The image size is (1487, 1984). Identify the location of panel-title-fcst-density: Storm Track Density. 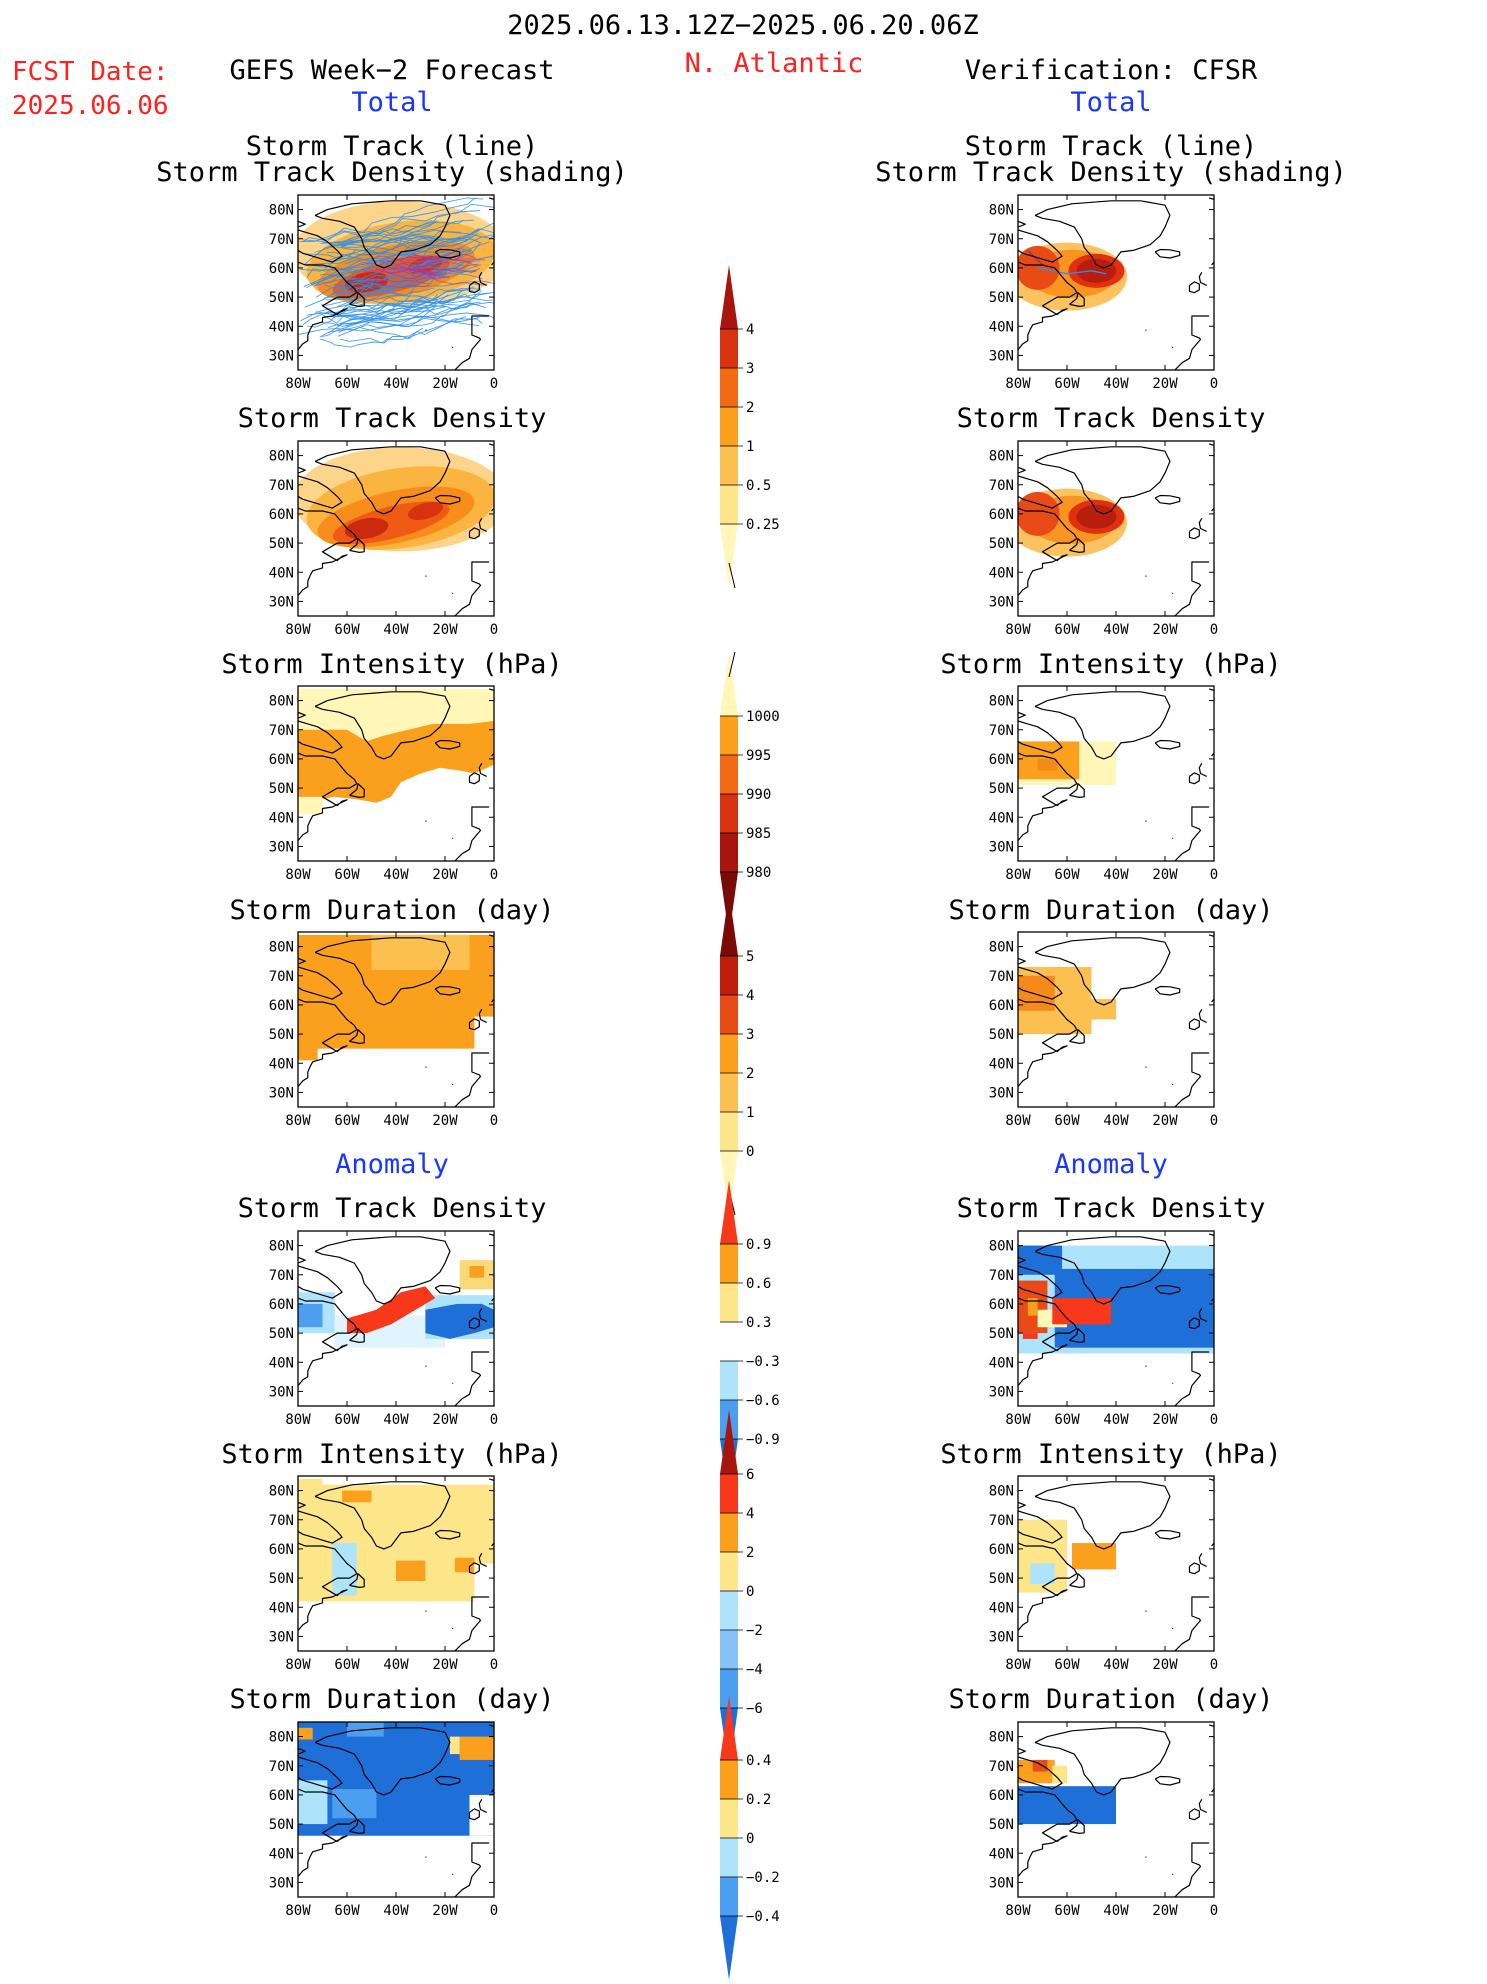
(392, 418).